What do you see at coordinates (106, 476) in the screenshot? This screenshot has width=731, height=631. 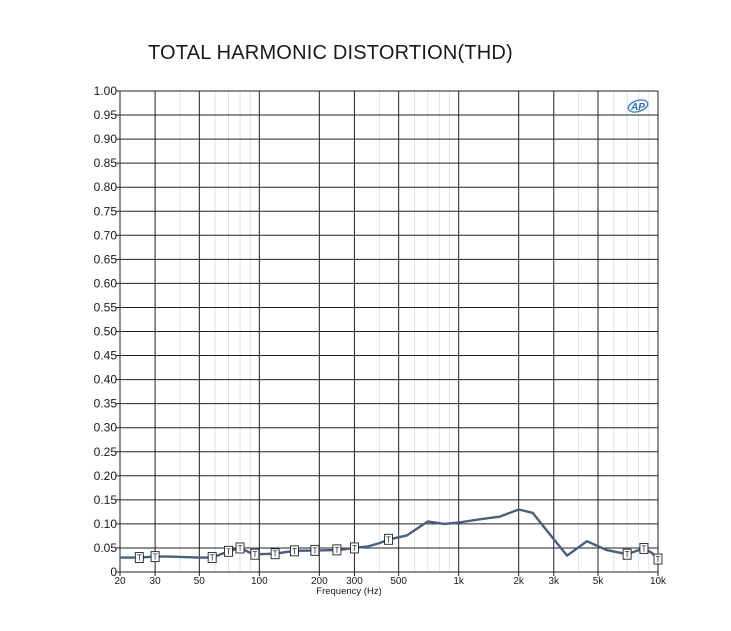 I see `y-tick-label: 0.20` at bounding box center [106, 476].